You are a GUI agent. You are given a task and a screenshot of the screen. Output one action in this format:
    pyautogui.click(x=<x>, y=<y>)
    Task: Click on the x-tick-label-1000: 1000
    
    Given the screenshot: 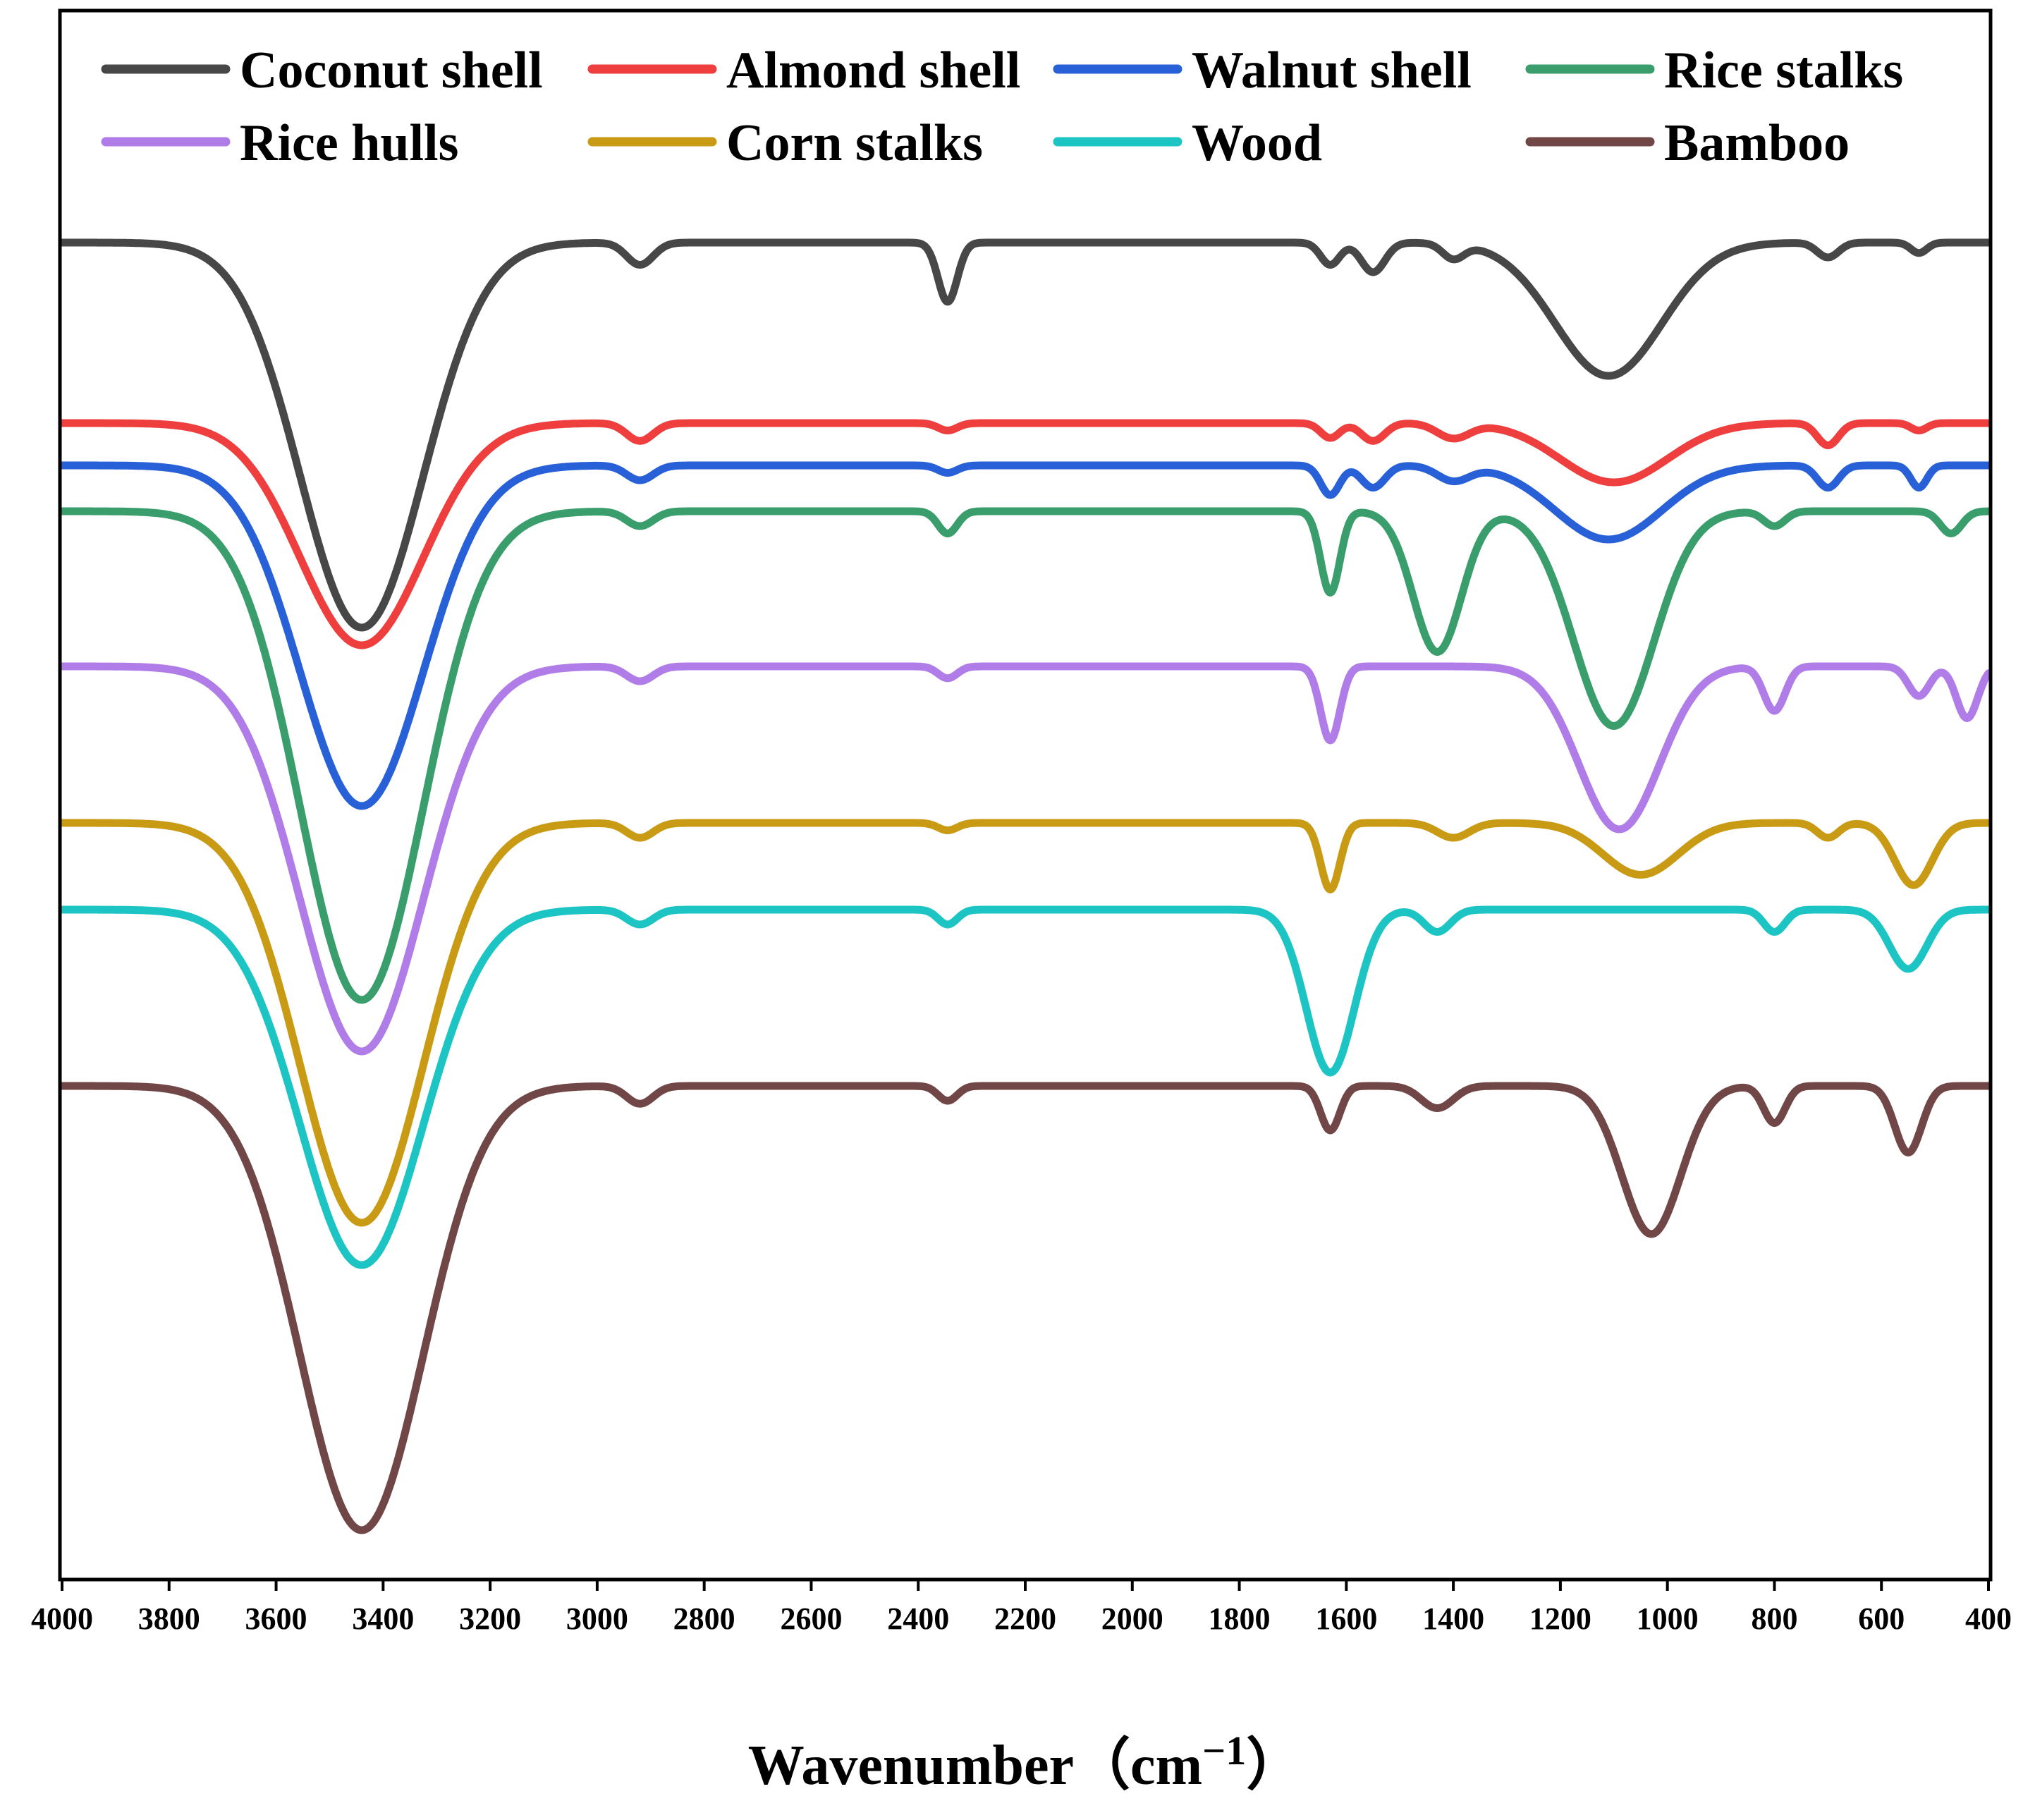 What is the action you would take?
    pyautogui.click(x=1668, y=1618)
    